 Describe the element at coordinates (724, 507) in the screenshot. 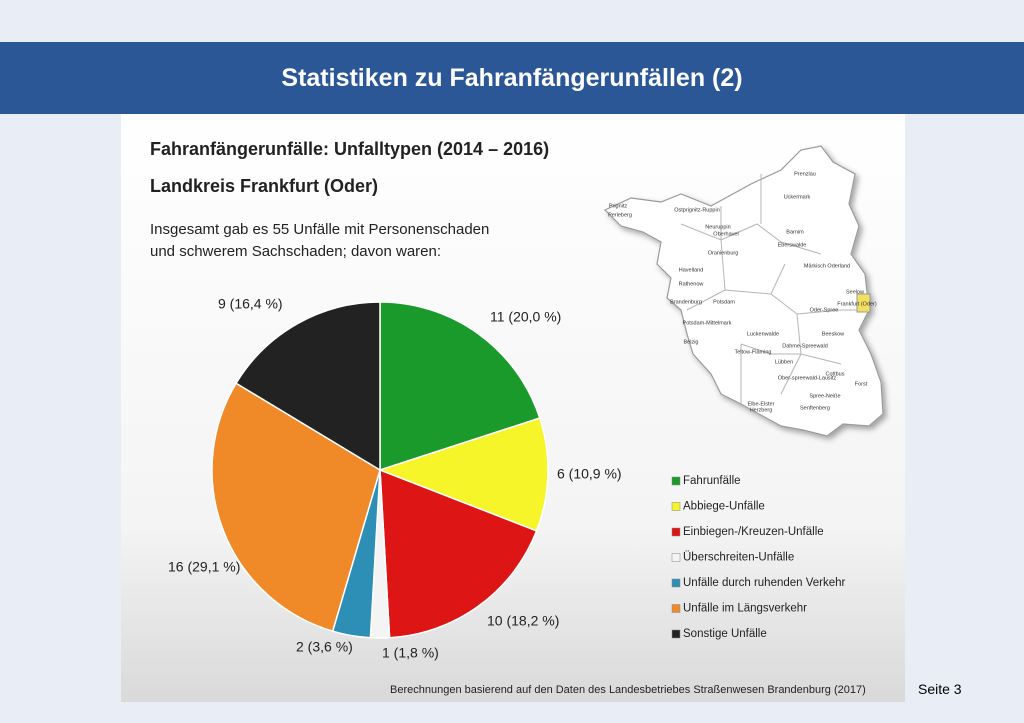

I see `legend-label: Abbiege-Unfälle` at that location.